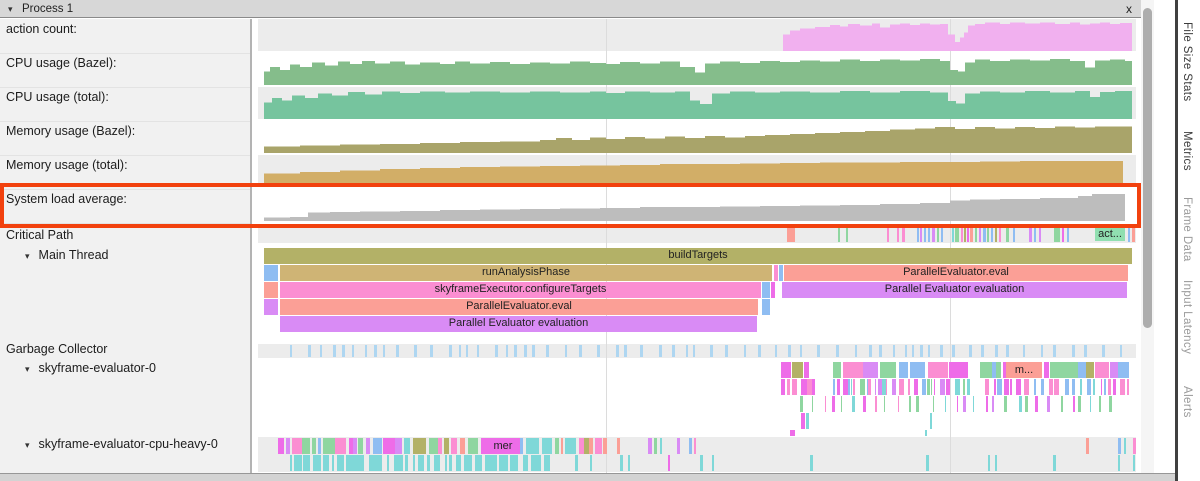 The height and width of the screenshot is (481, 1200). I want to click on sidebar-tab-frame-data: Frame Data, so click(1187, 229).